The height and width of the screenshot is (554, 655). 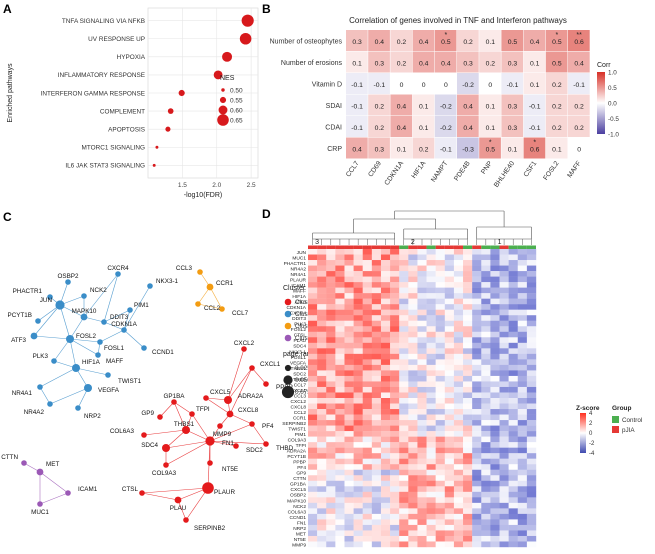 What do you see at coordinates (299, 330) in the screenshot?
I see `gene-label: FOSL2` at bounding box center [299, 330].